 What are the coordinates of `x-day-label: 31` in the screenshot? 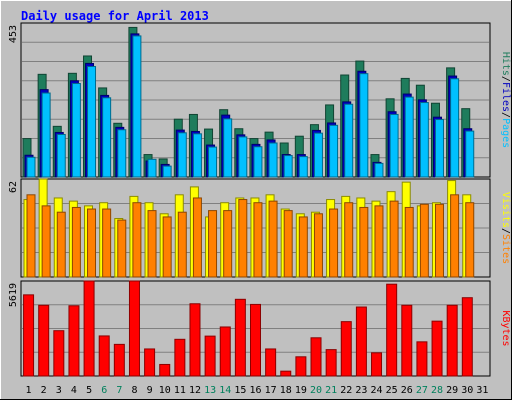 It's located at (482, 390).